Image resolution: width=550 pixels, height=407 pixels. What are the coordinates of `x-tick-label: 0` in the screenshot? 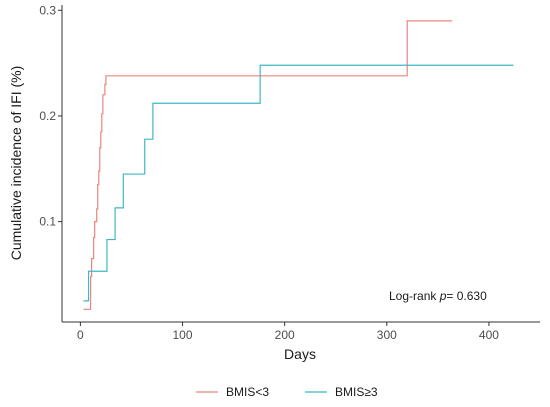 It's located at (80, 335).